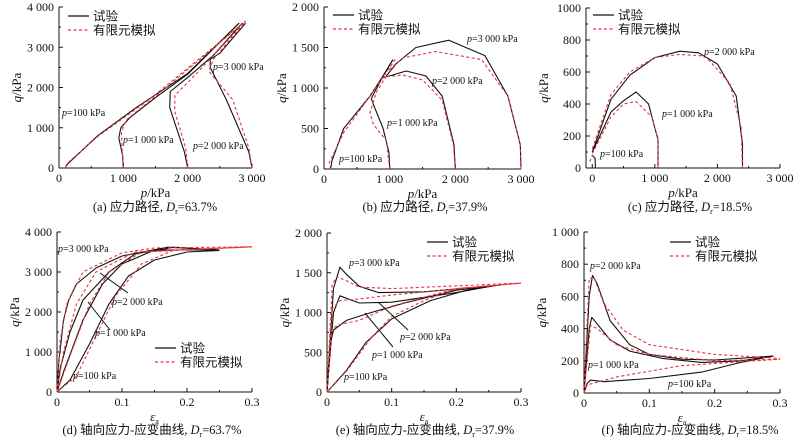  I want to click on panel-caption: (e) 轴向应力-应变曲线, Dr=37.9%, so click(425, 430).